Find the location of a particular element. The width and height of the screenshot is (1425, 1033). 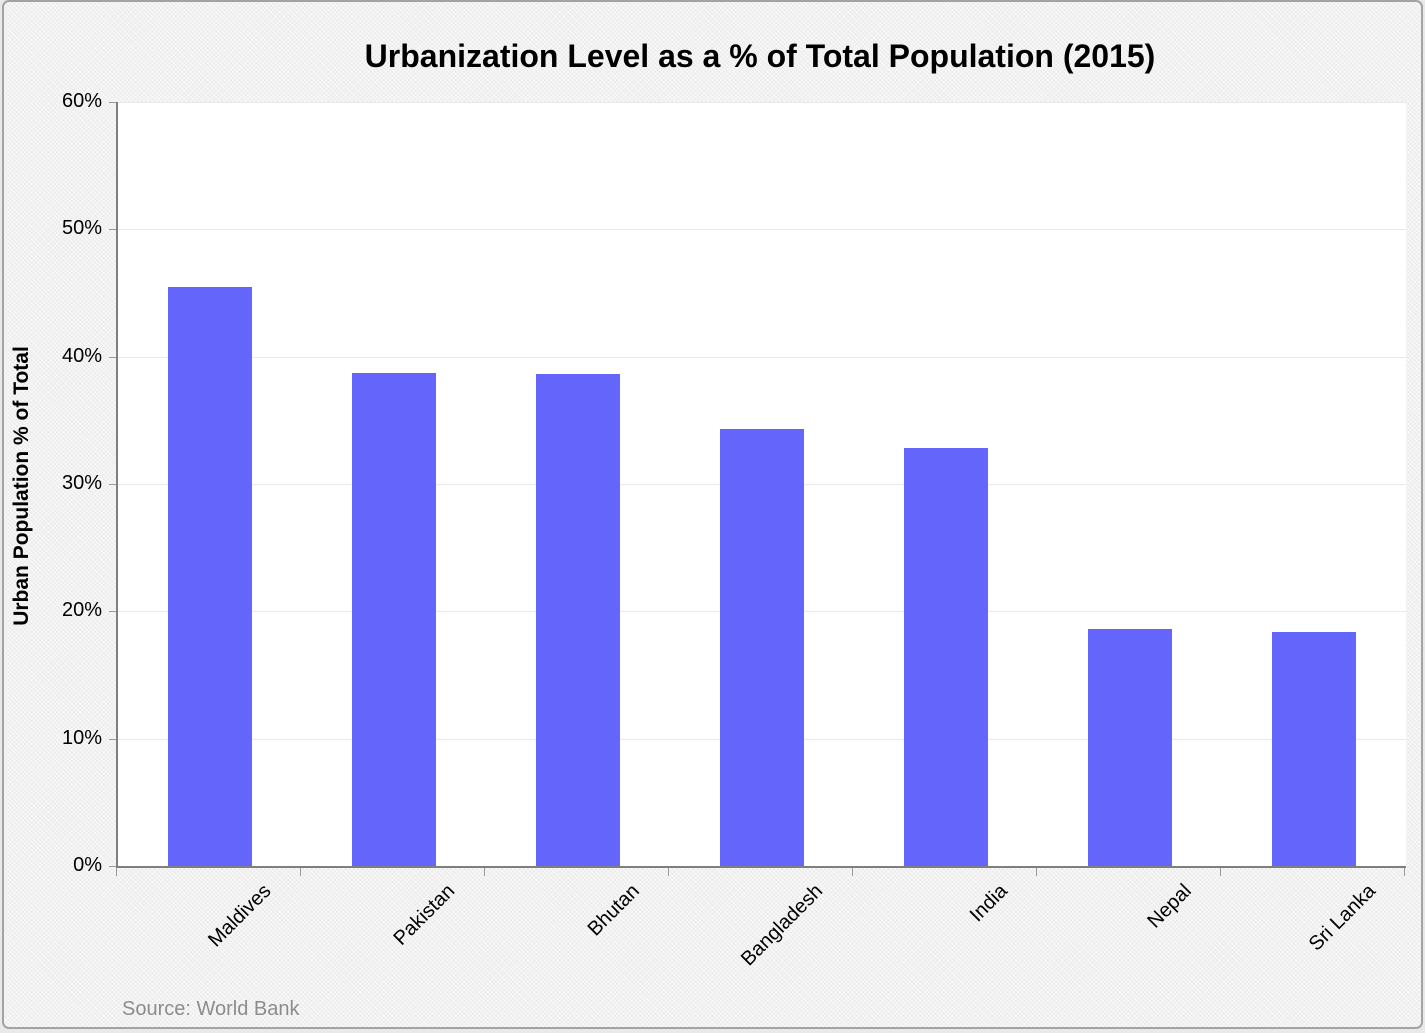

x-axis-label-pakistan: Pakistan is located at coordinates (424, 915).